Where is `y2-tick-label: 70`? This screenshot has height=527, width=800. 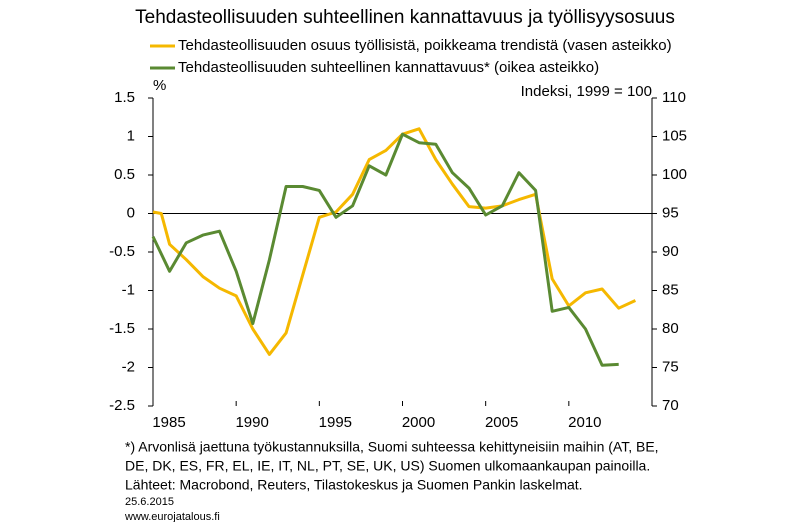
y2-tick-label: 70 is located at coordinates (670, 405).